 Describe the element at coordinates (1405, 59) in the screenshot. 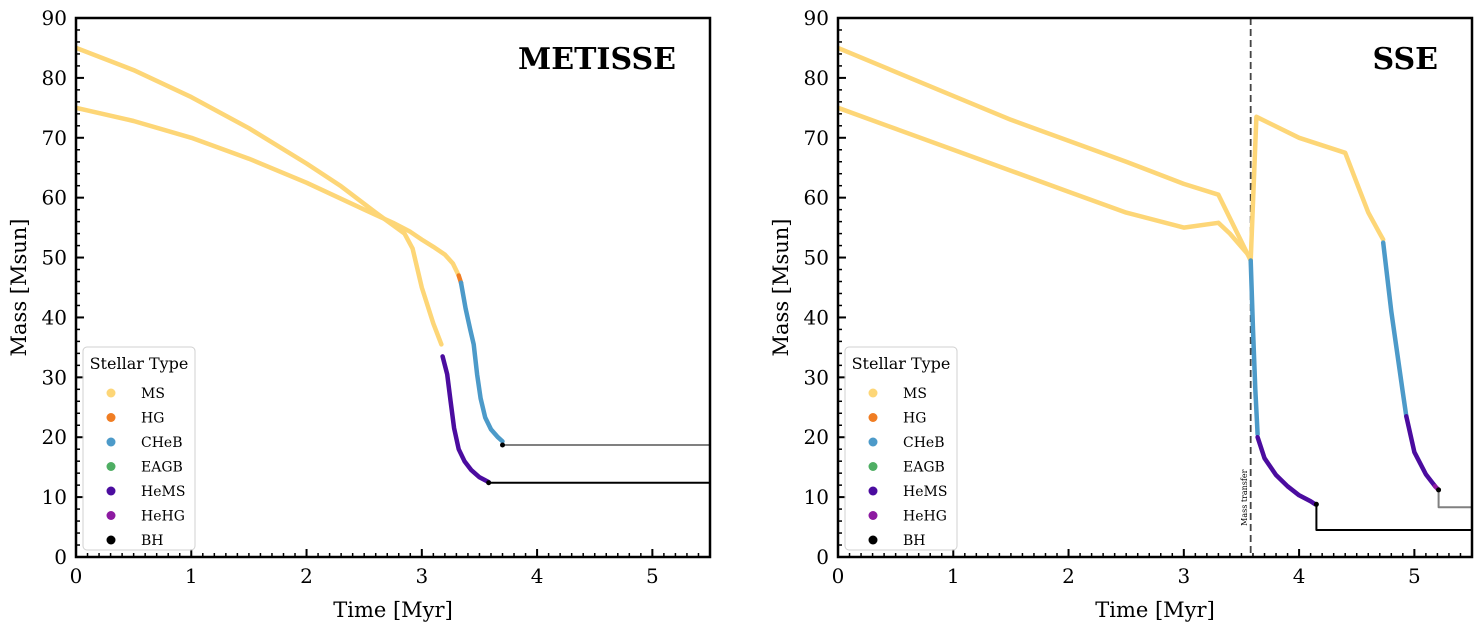

I see `panel-title: SSE` at that location.